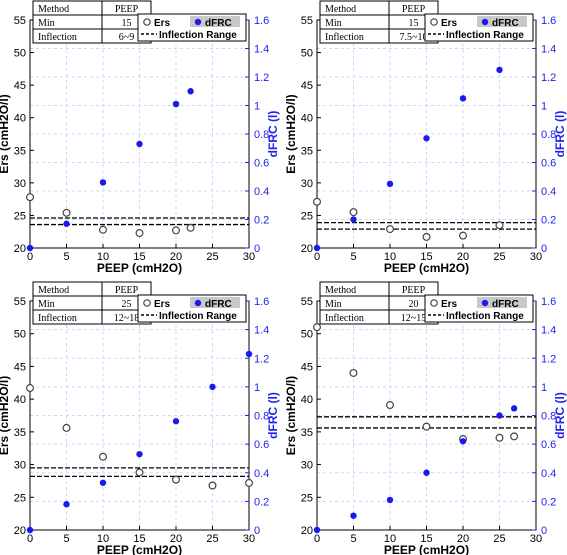 This screenshot has height=555, width=567. What do you see at coordinates (261, 50) in the screenshot?
I see `y2-tick-label: 1.4` at bounding box center [261, 50].